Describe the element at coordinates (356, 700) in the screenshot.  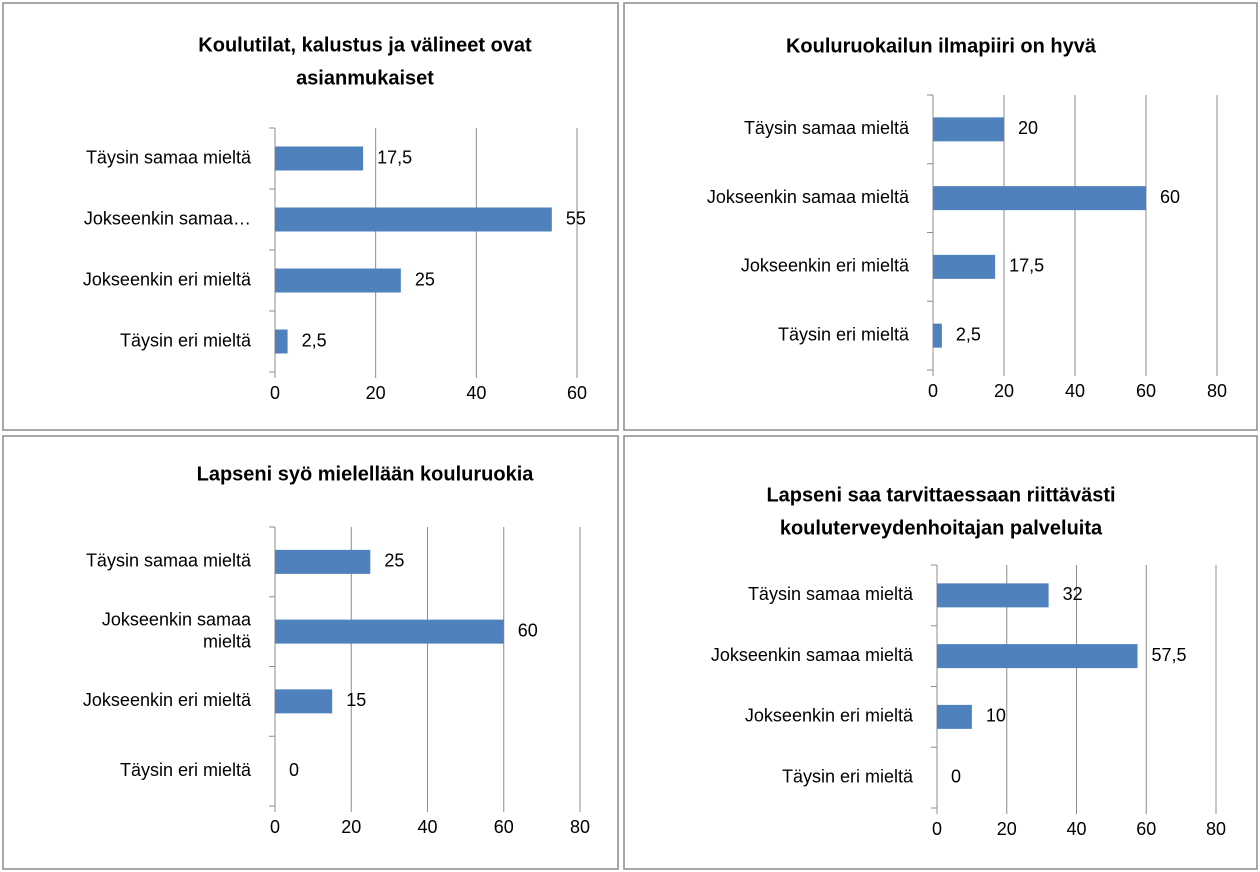
I see `data-label: 15` at that location.